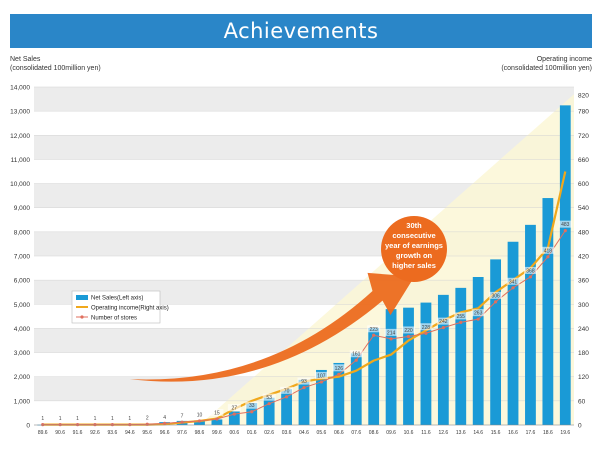 Image resolution: width=602 pixels, height=458 pixels. I want to click on left-axis-title-line-2: (consolidated 100million yen), so click(55, 68).